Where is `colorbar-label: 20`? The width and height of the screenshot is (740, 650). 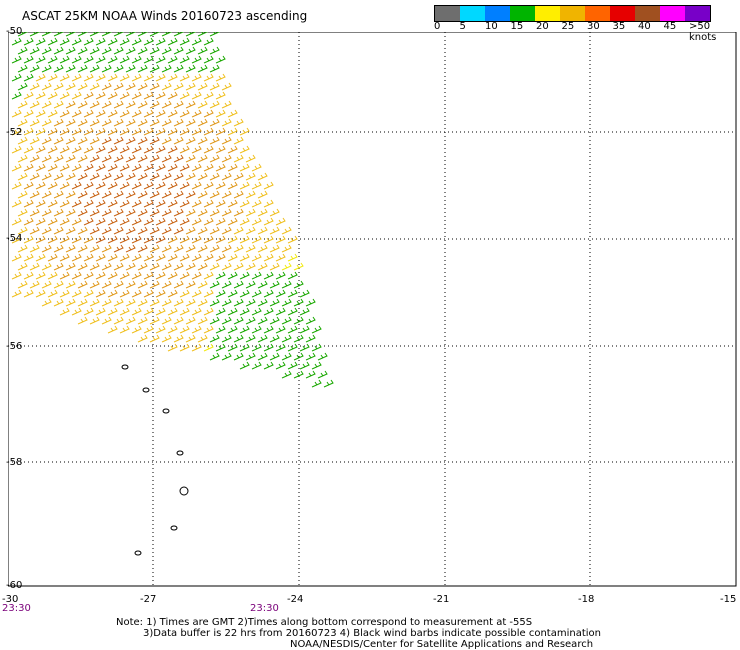 colorbar-label: 20 is located at coordinates (542, 26).